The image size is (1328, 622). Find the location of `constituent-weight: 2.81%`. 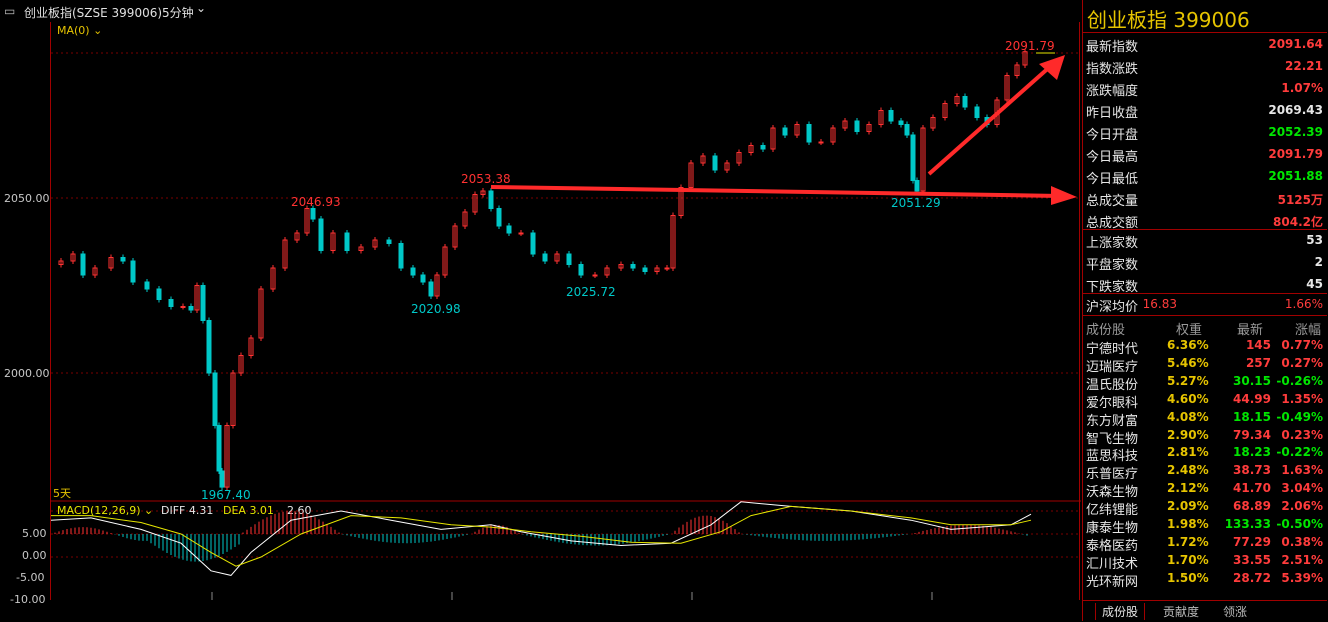

constituent-weight: 2.81% is located at coordinates (1188, 452).